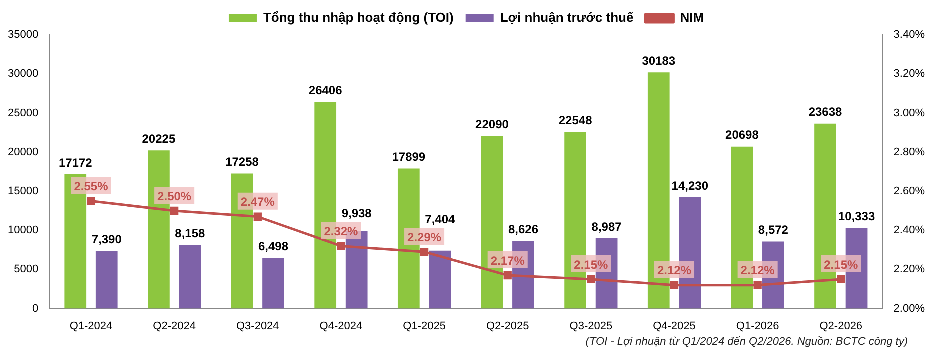  What do you see at coordinates (910, 113) in the screenshot?
I see `y2-tick-label: 3.00%` at bounding box center [910, 113].